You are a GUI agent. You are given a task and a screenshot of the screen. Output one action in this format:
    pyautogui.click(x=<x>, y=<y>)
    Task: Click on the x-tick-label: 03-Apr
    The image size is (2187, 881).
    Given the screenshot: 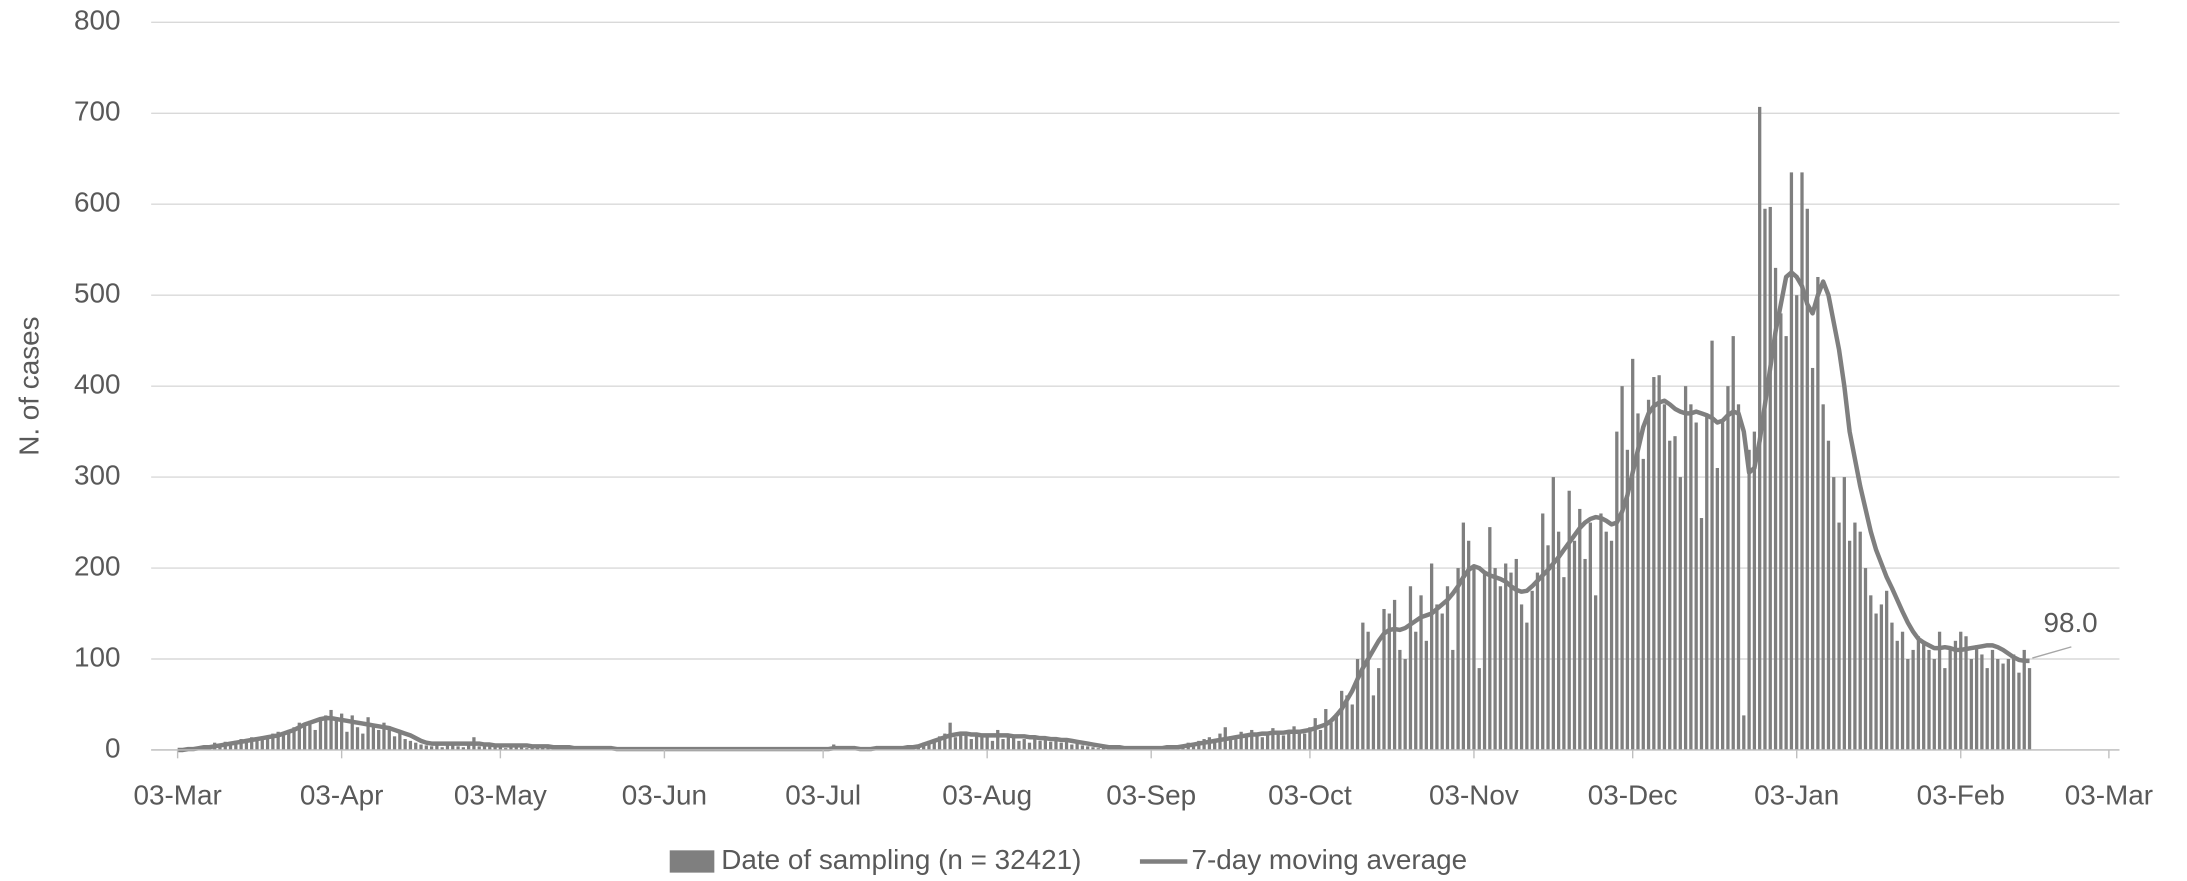 What is the action you would take?
    pyautogui.click(x=342, y=795)
    